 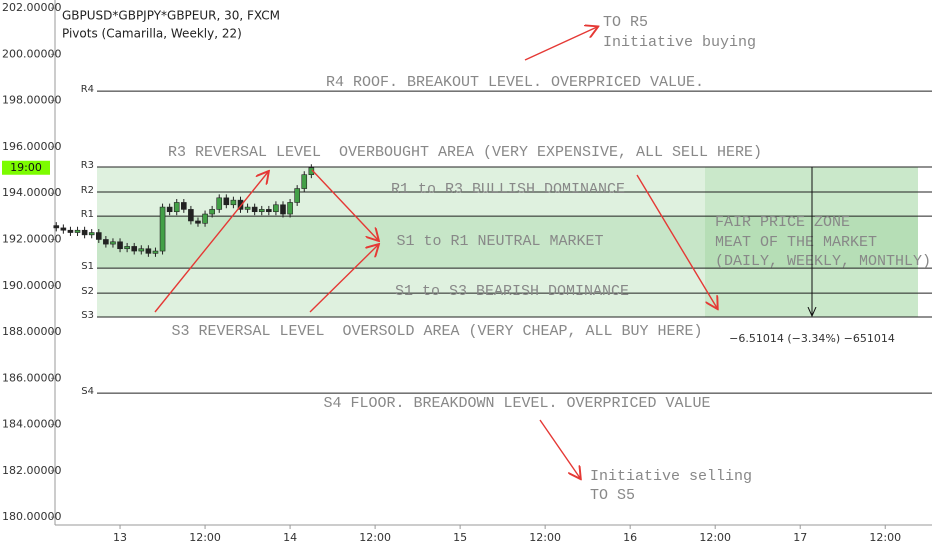 I want to click on y-tick-label: 200.00000, so click(x=32, y=53).